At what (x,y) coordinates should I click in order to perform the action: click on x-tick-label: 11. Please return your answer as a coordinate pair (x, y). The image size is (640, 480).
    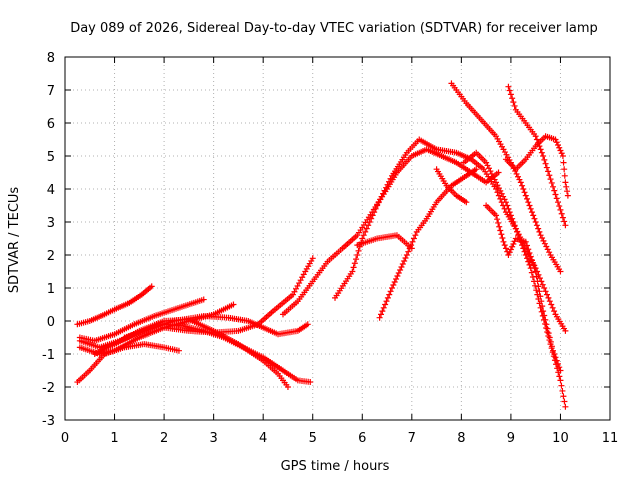
    Looking at the image, I should click on (610, 438).